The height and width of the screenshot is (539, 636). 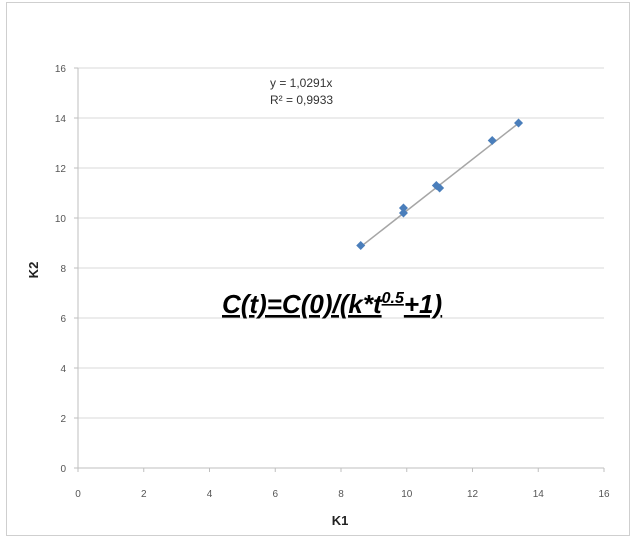 What do you see at coordinates (539, 494) in the screenshot?
I see `x-tick-label-14: 14` at bounding box center [539, 494].